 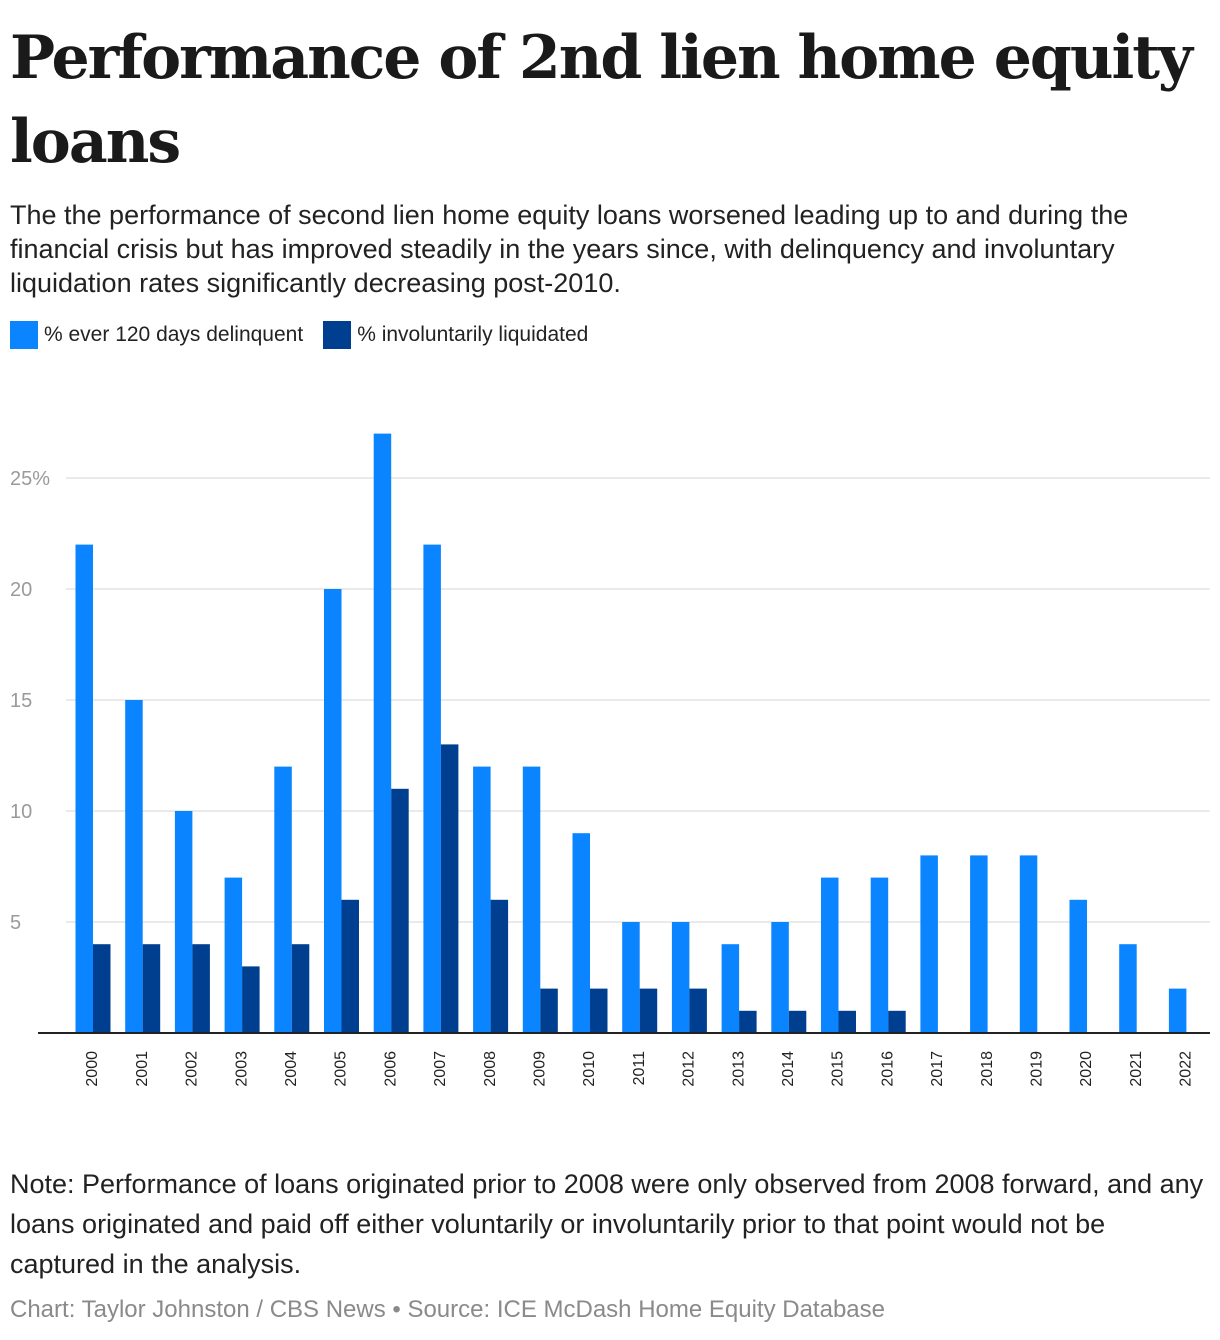 What do you see at coordinates (549, 1010) in the screenshot?
I see `bar-liquidated-2009` at bounding box center [549, 1010].